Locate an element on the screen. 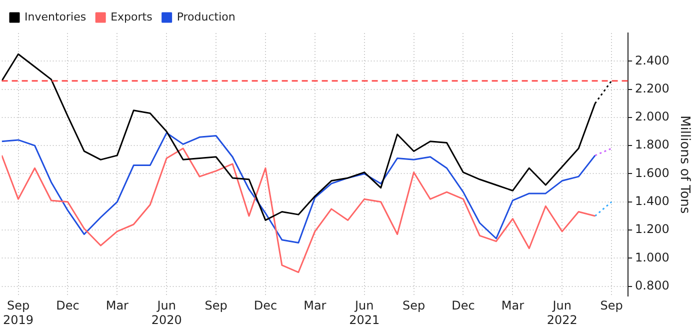  legend-label: Exports is located at coordinates (131, 17).